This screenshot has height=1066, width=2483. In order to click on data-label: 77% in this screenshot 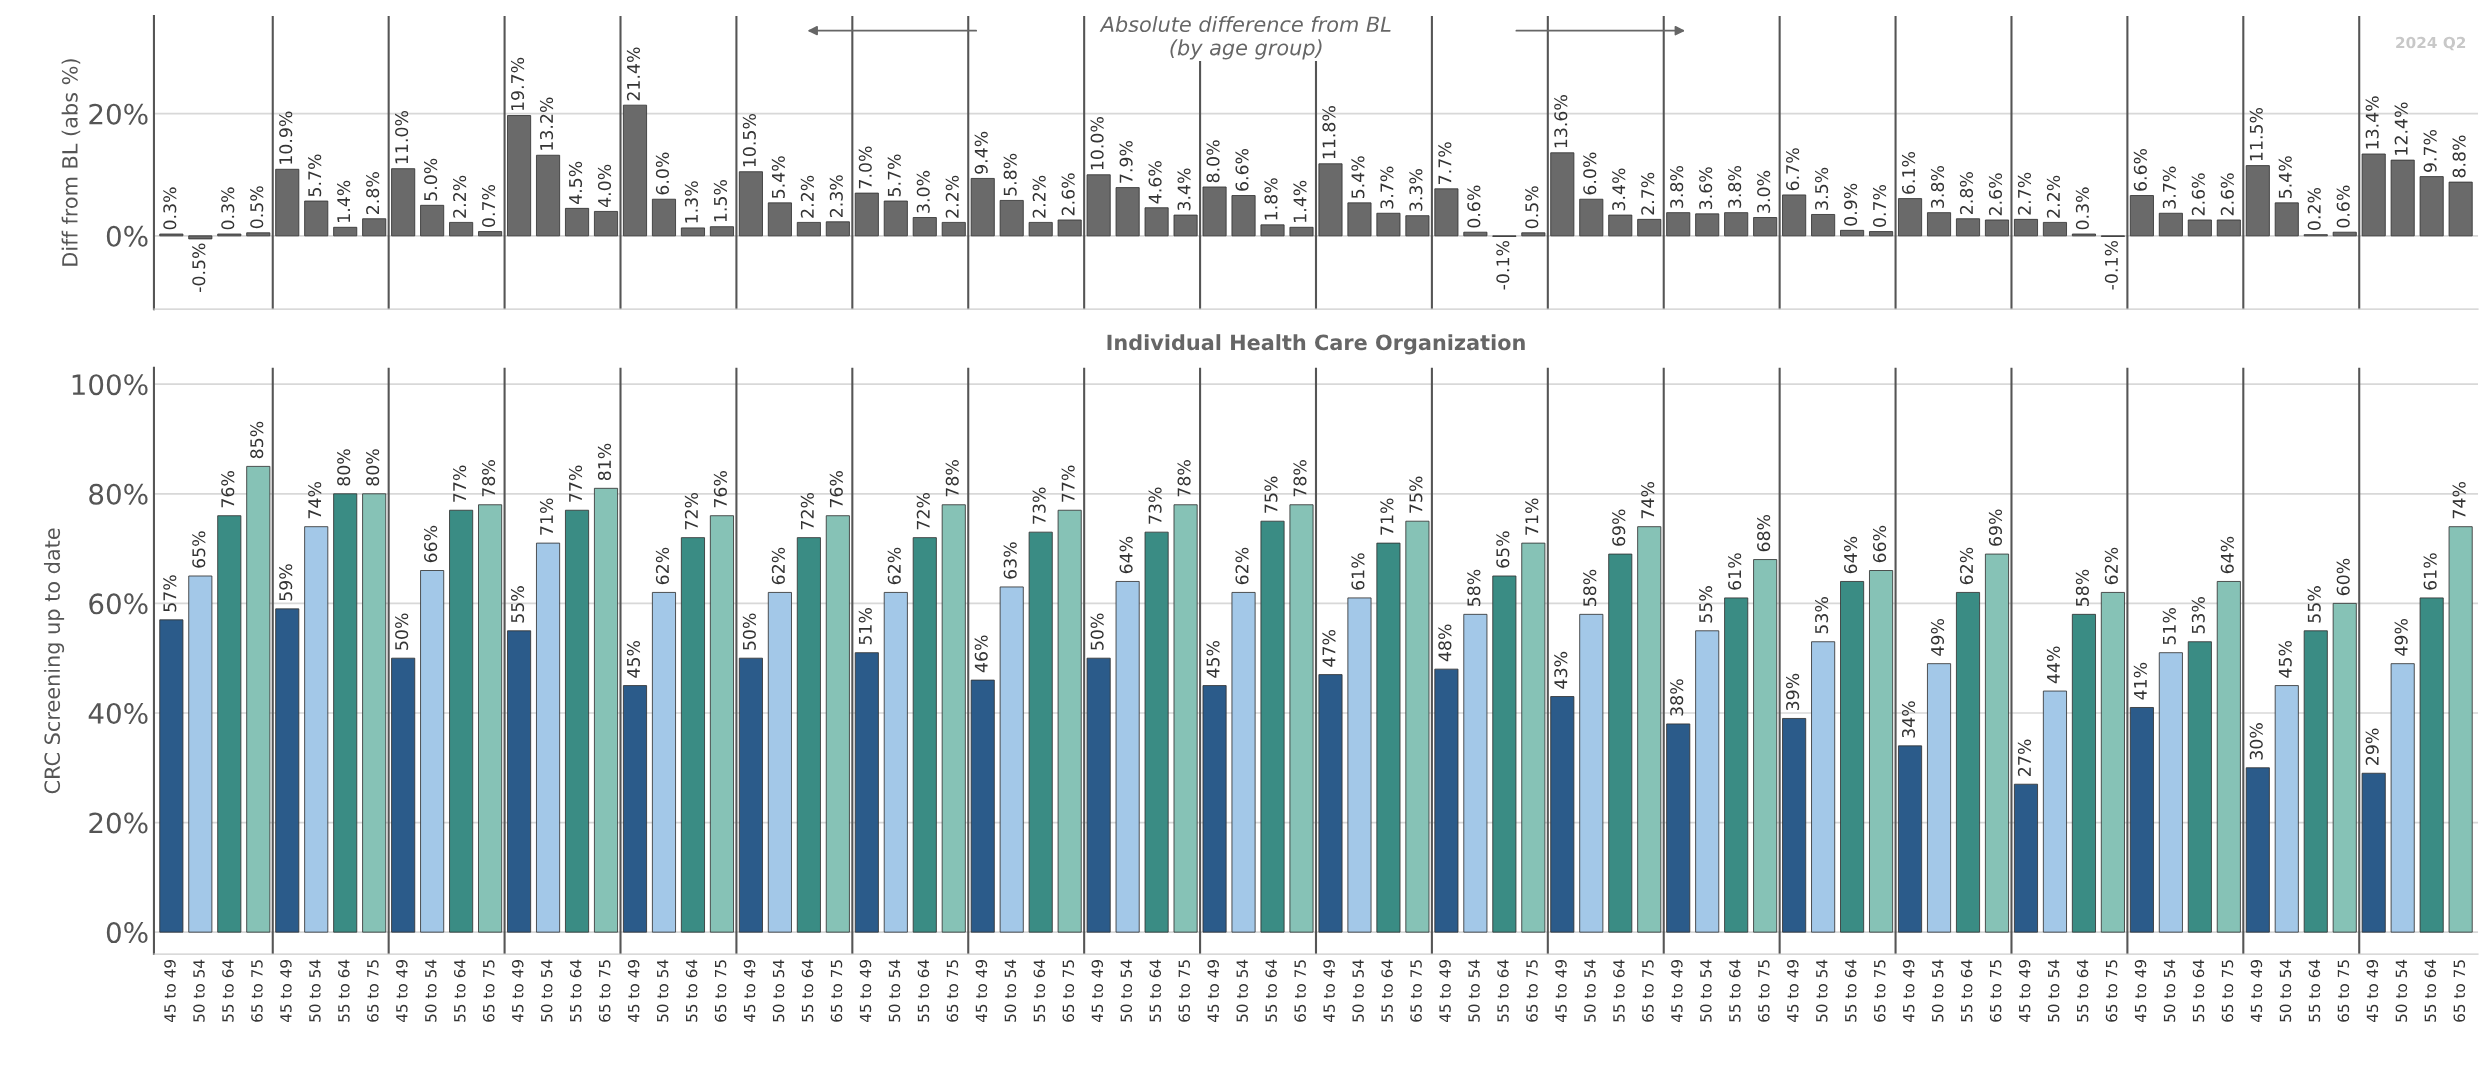, I will do `click(575, 483)`.